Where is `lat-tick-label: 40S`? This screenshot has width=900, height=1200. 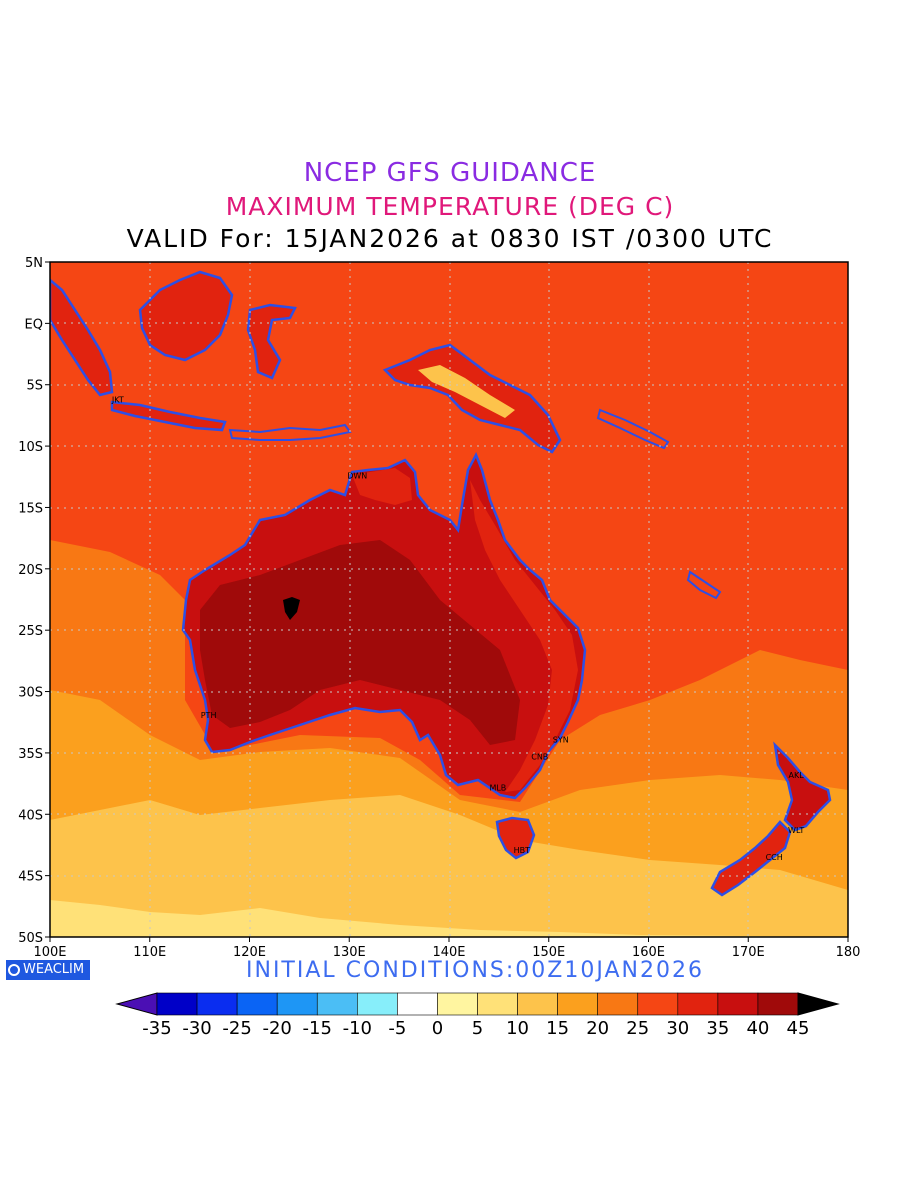 lat-tick-label: 40S is located at coordinates (30, 815).